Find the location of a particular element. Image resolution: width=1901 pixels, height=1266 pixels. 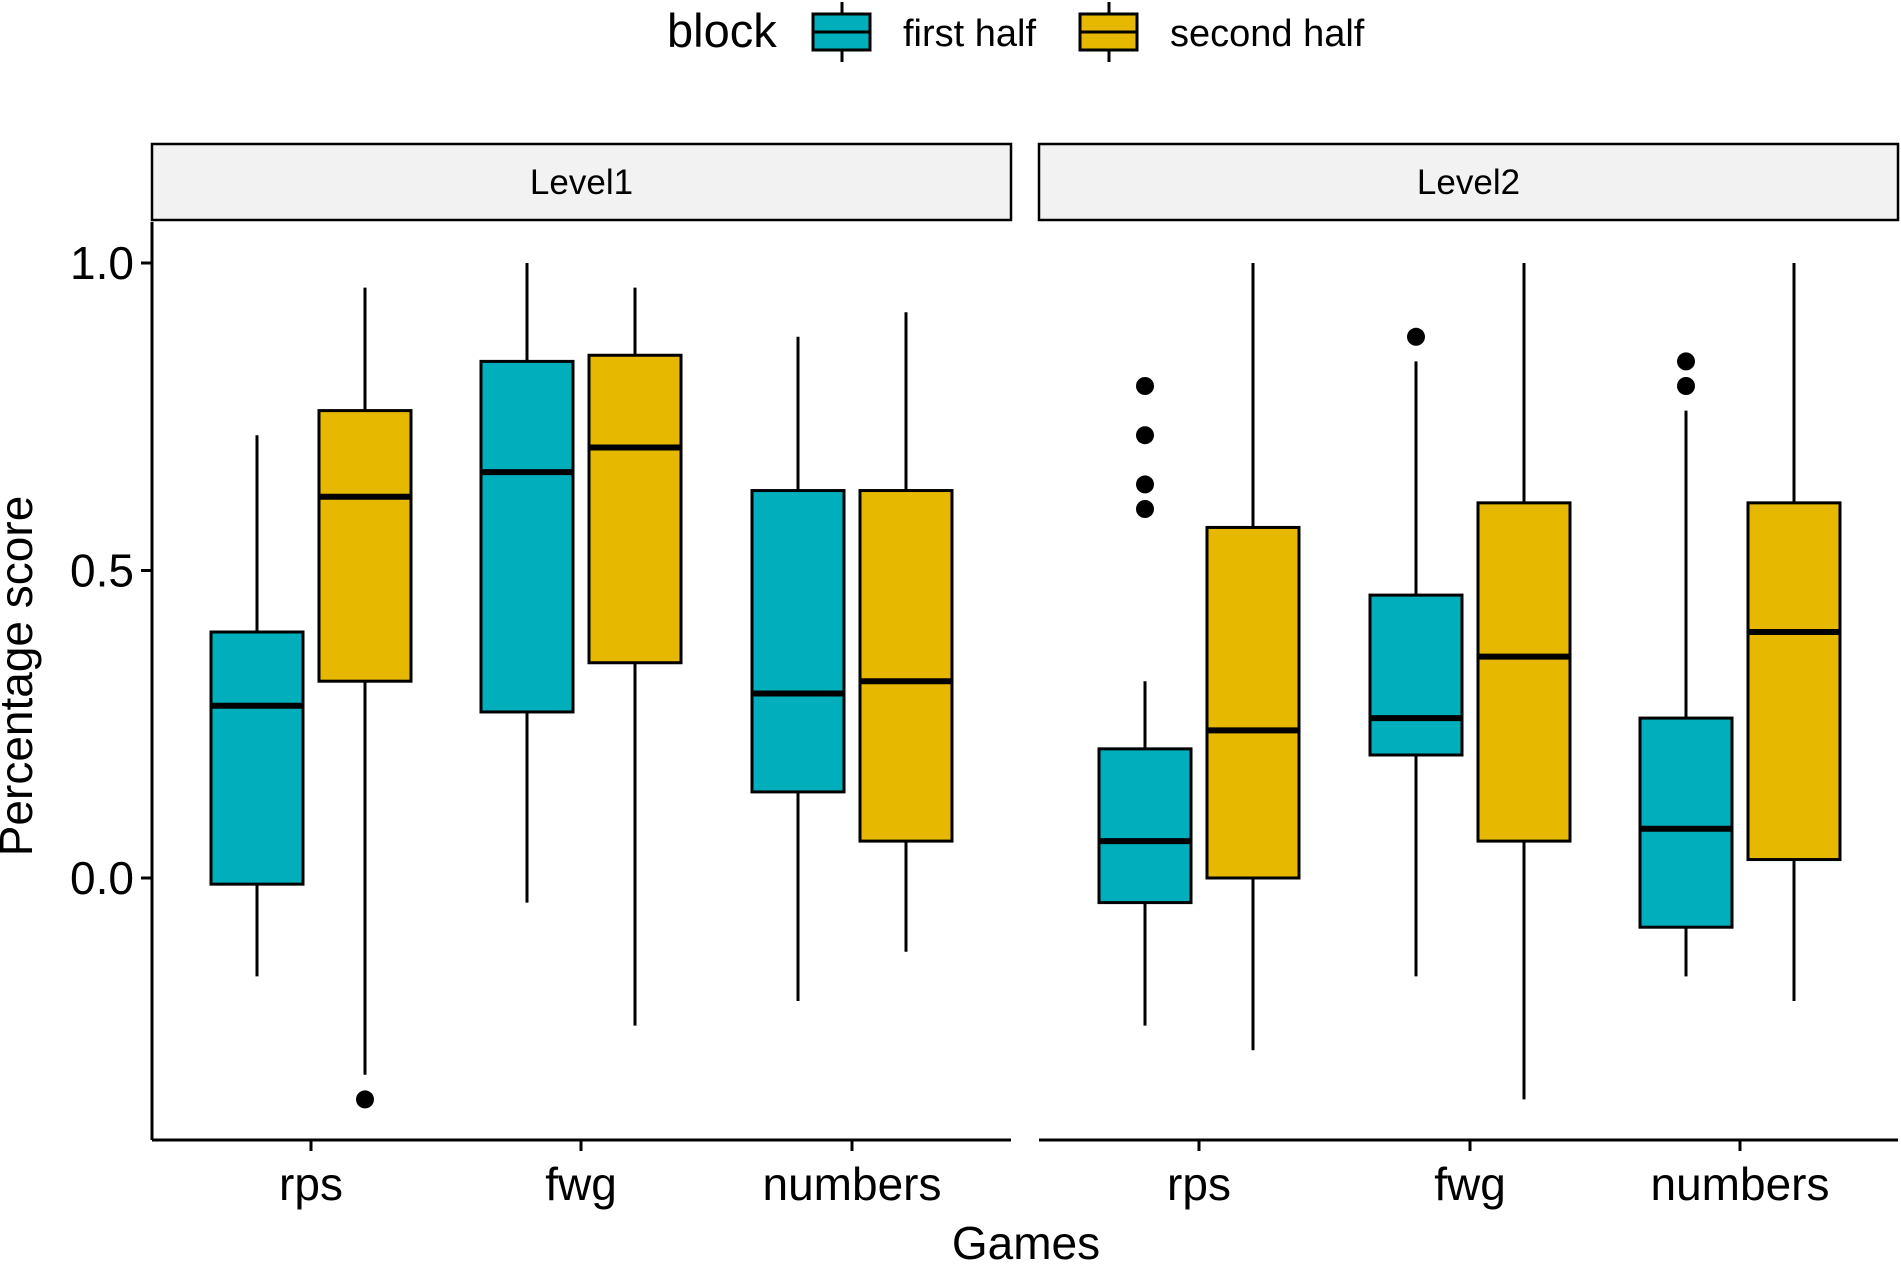

y-tick-label: 1.0 is located at coordinates (102, 263).